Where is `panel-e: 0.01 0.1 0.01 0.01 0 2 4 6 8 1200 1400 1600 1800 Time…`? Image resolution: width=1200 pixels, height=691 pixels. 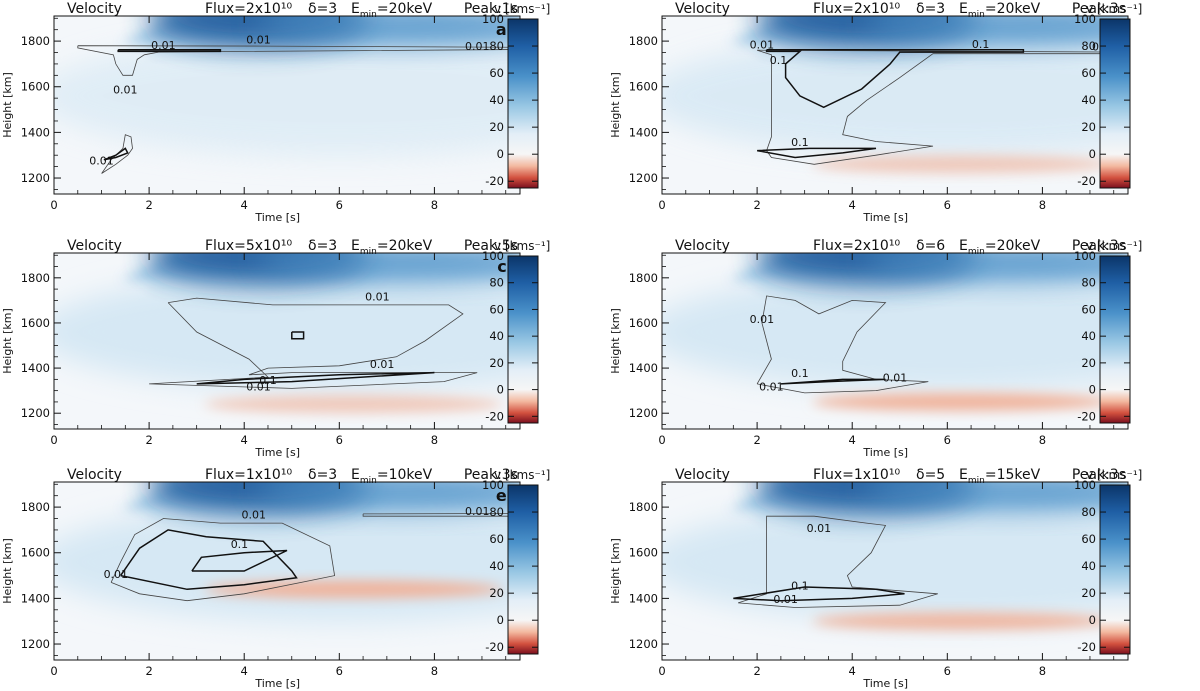 panel-e: 0.01 0.1 0.01 0.01 0 2 4 6 8 1200 1400 1600 1800 Time… is located at coordinates (275, 578).